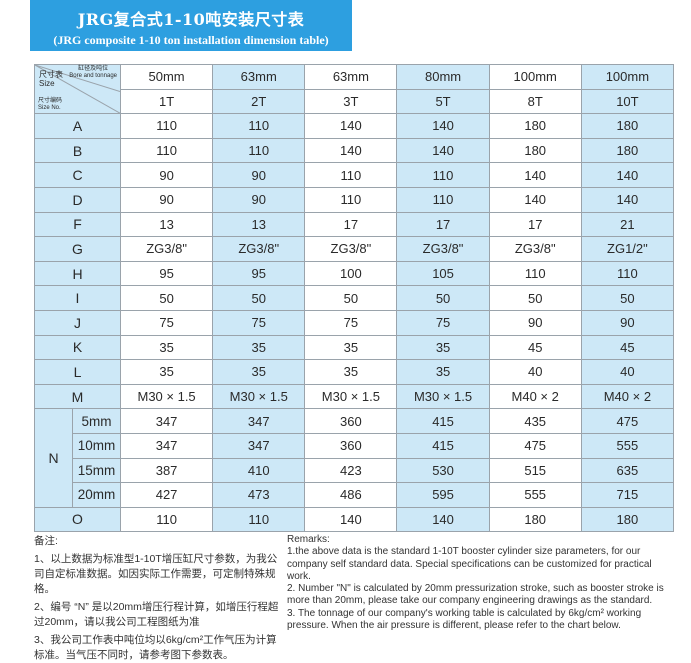 The height and width of the screenshot is (663, 691). I want to click on table-cell: 715, so click(627, 495).